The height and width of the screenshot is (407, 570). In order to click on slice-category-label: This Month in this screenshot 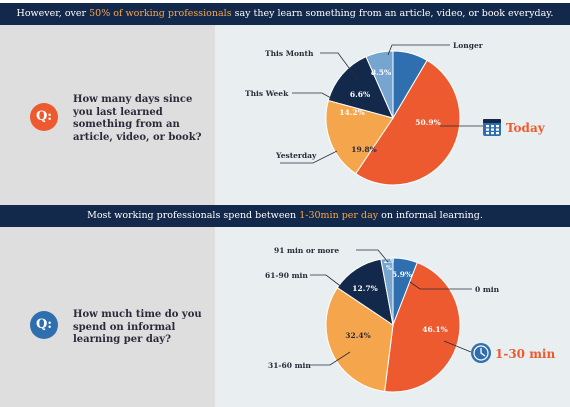, I will do `click(289, 53)`.